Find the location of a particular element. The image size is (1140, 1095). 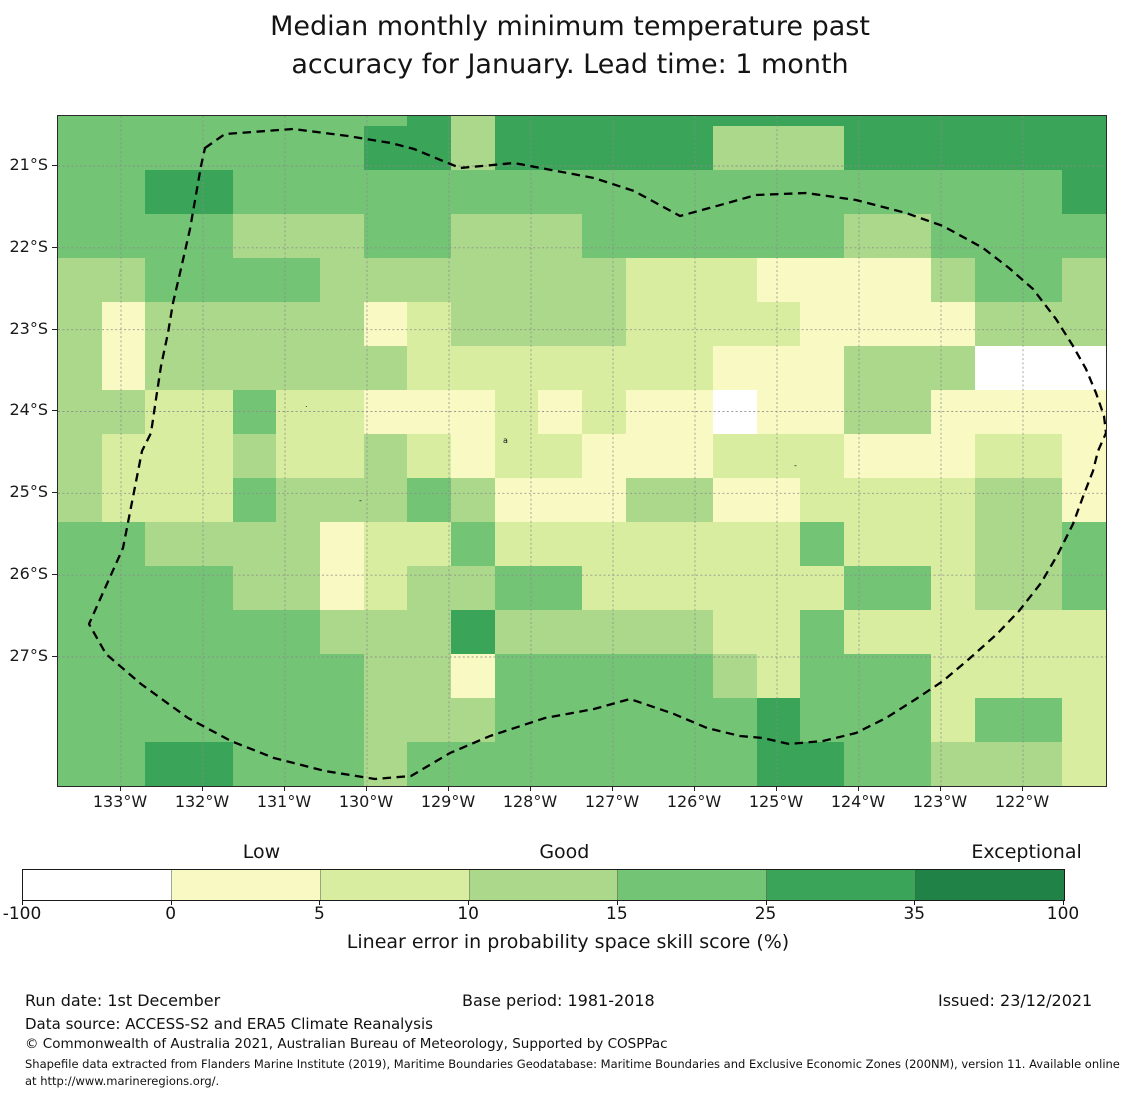

colorbar-category-label: Exceptional is located at coordinates (1026, 852).